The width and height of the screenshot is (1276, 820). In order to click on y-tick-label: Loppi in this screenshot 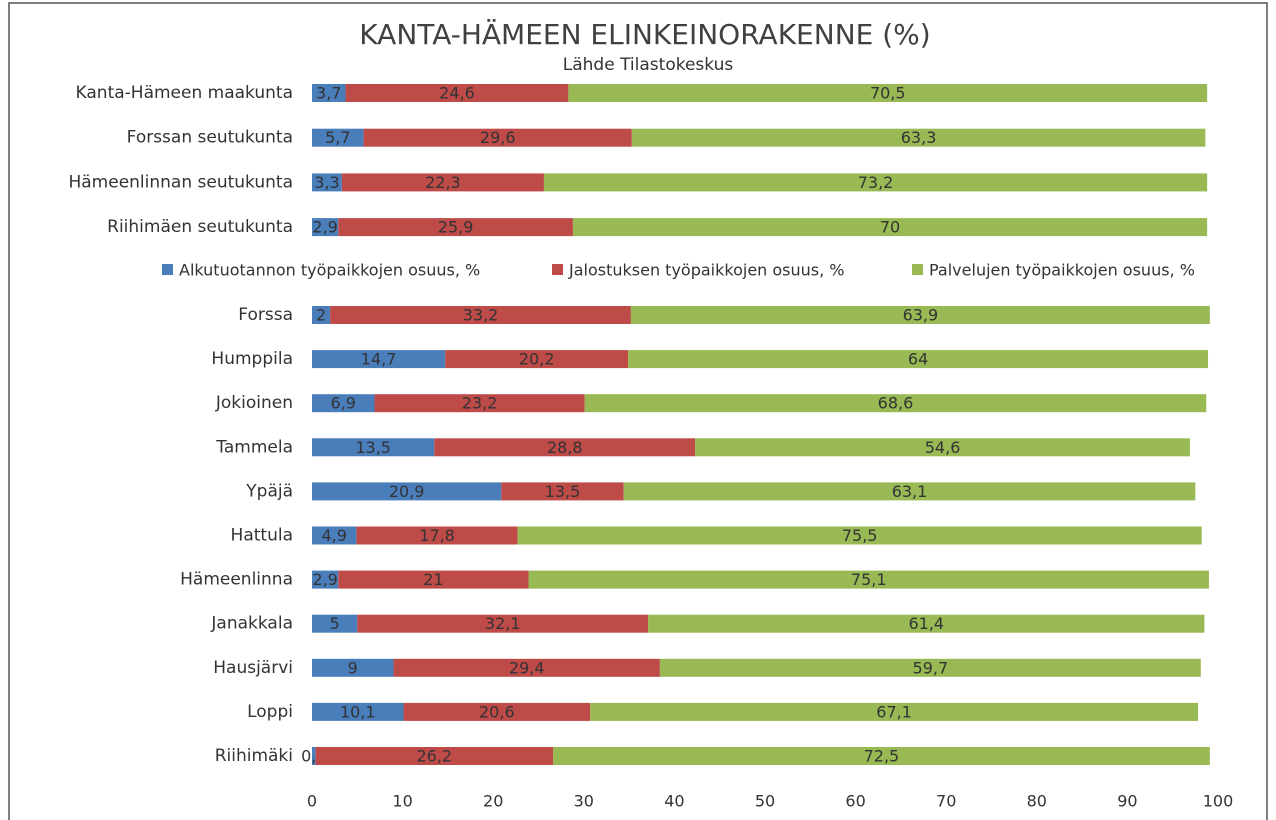, I will do `click(270, 712)`.